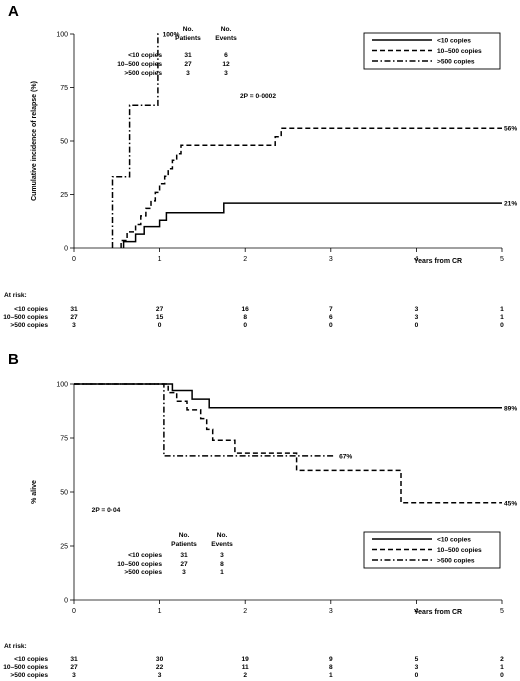 The width and height of the screenshot is (520, 681). I want to click on panel-a-x-tick-label: 5, so click(502, 259).